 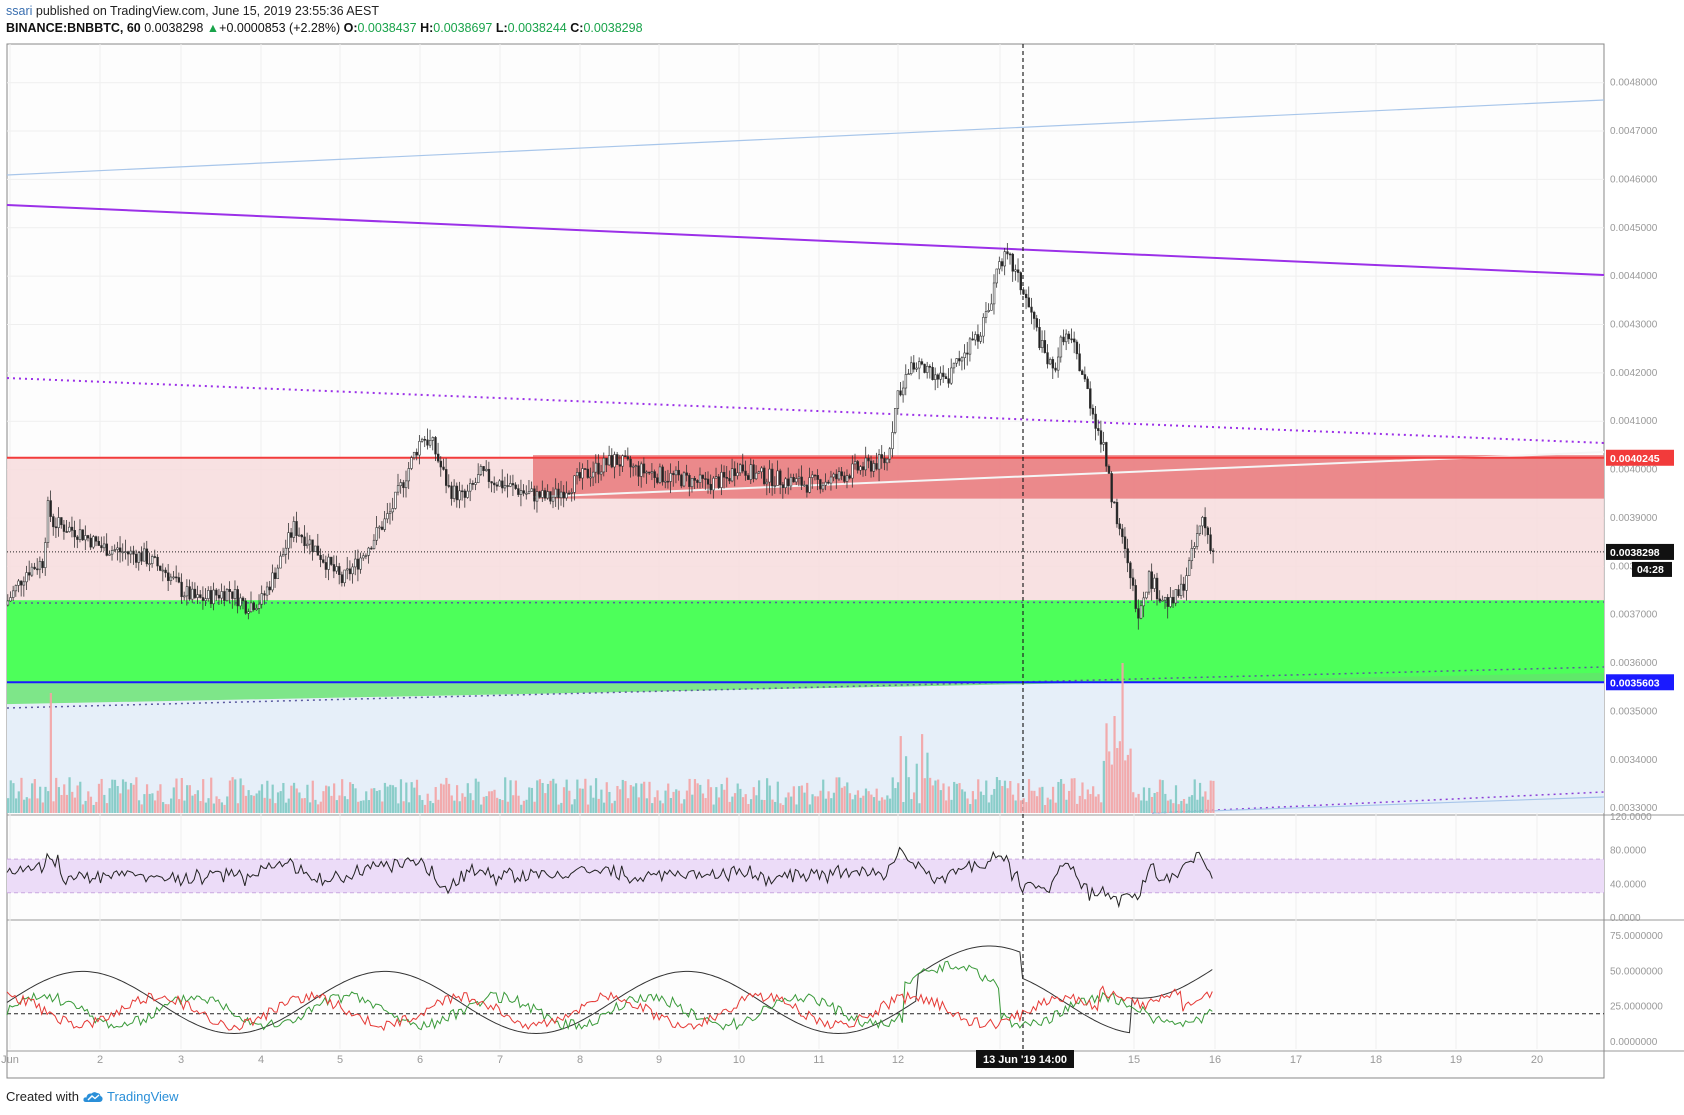 I want to click on rsi-tick-label: 0.0000, so click(x=1625, y=918).